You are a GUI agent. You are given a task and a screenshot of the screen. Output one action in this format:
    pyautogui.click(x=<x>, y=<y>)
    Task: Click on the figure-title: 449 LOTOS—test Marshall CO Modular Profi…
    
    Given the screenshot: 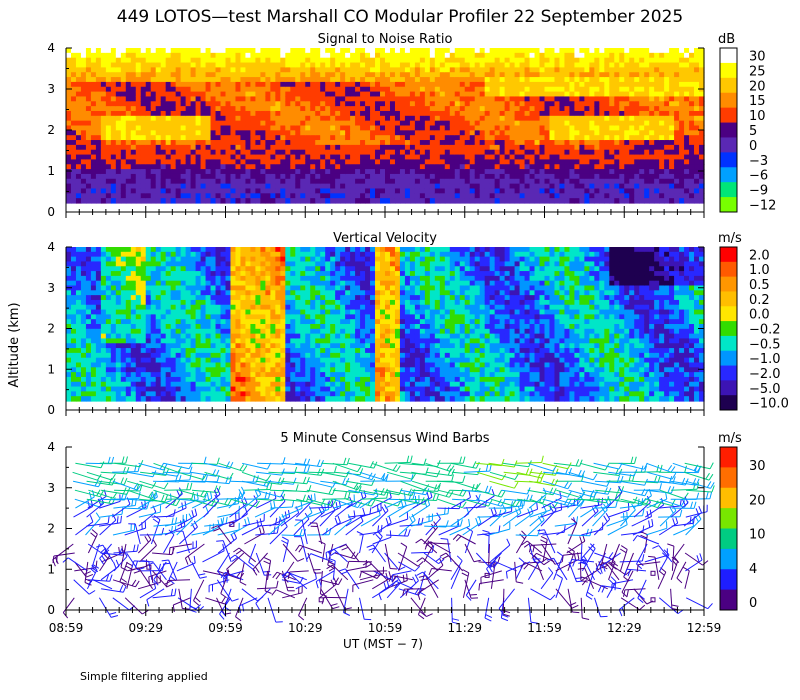 What is the action you would take?
    pyautogui.click(x=400, y=17)
    